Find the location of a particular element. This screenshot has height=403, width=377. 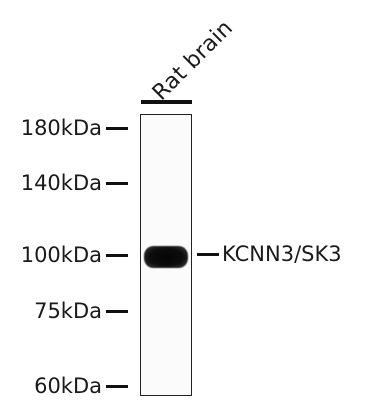

marker-60kda: 60kDa is located at coordinates (65, 386).